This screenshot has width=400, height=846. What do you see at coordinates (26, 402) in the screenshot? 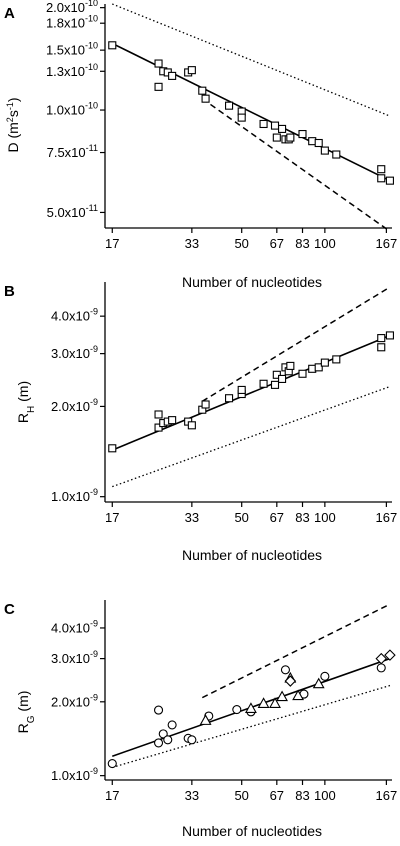
I see `y-axis-label-b: RH (m)` at bounding box center [26, 402].